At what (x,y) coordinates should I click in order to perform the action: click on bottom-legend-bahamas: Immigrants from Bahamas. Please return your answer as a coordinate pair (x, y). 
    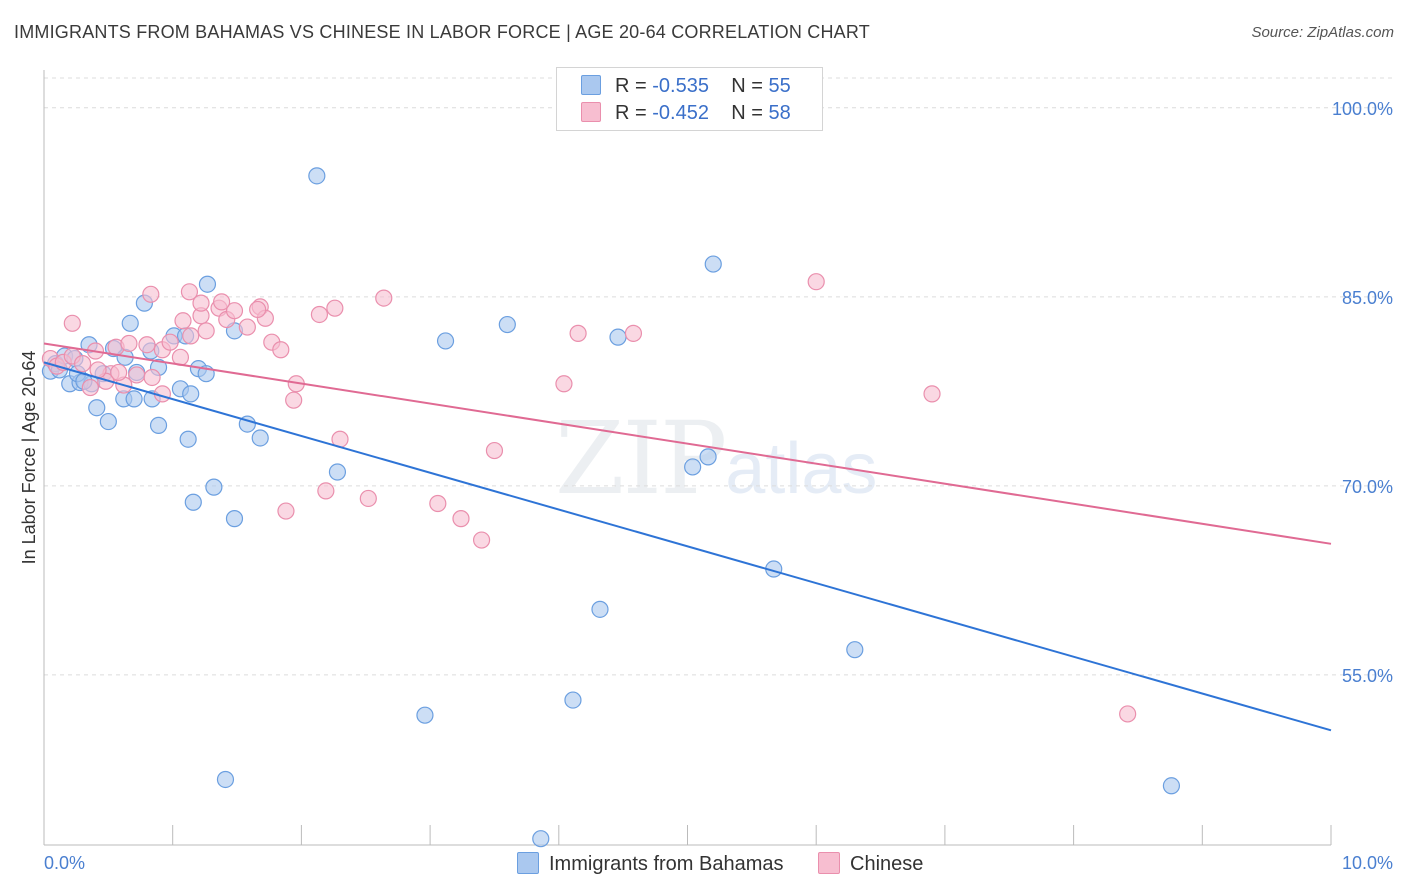
    Looking at the image, I should click on (650, 864).